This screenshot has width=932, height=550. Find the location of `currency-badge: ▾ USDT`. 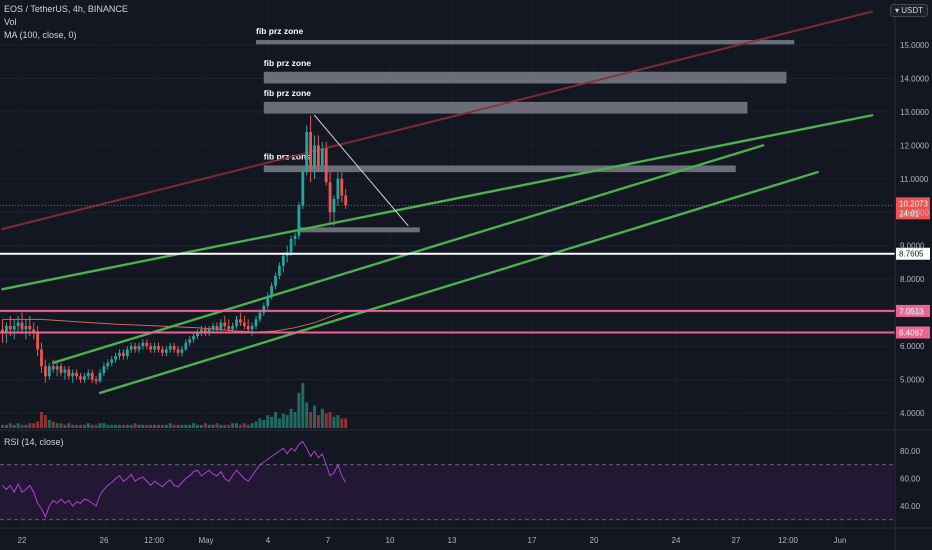

currency-badge: ▾ USDT is located at coordinates (908, 10).